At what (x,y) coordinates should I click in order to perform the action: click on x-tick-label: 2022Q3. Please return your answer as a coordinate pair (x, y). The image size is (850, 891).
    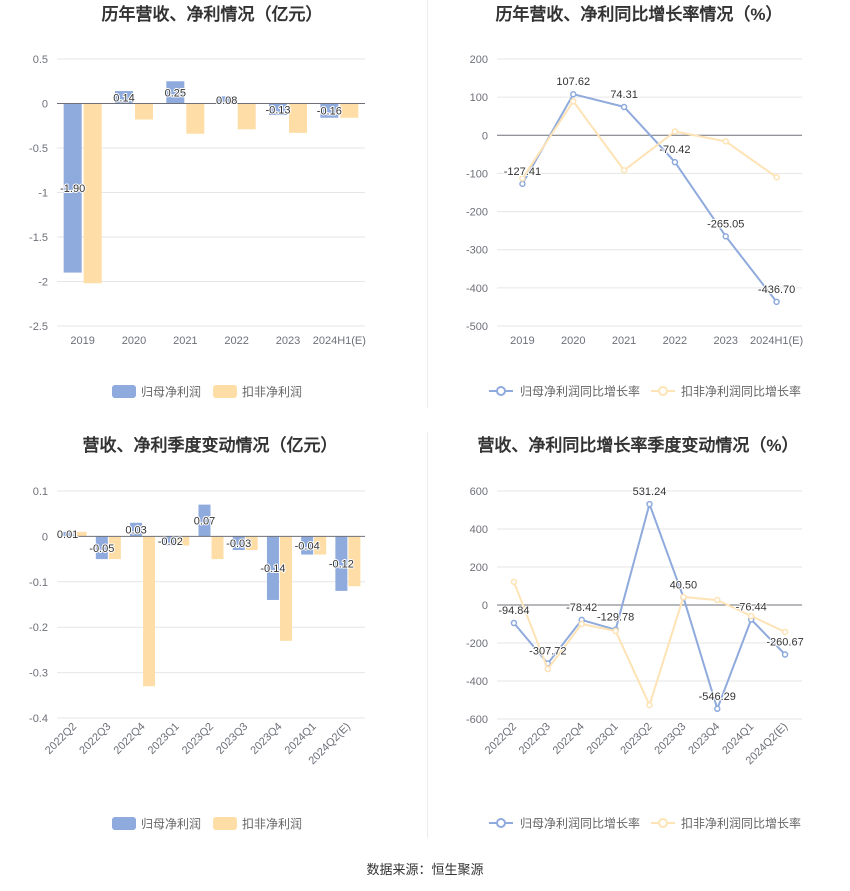
    Looking at the image, I should click on (95, 739).